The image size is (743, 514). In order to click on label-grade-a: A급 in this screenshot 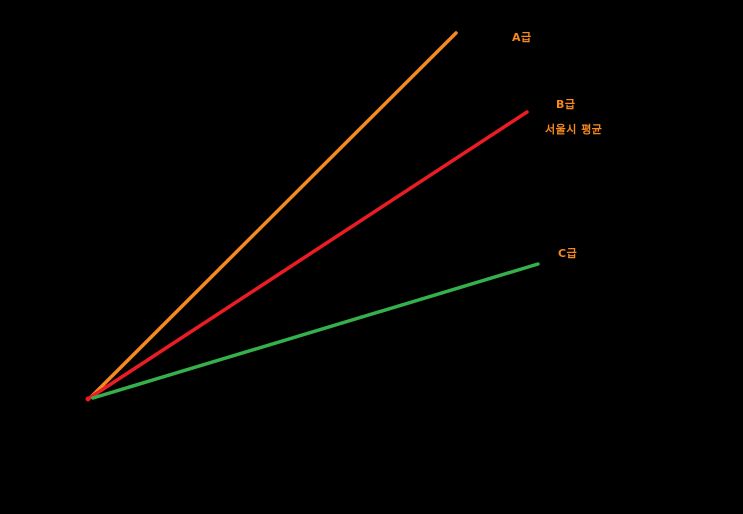, I will do `click(522, 37)`.